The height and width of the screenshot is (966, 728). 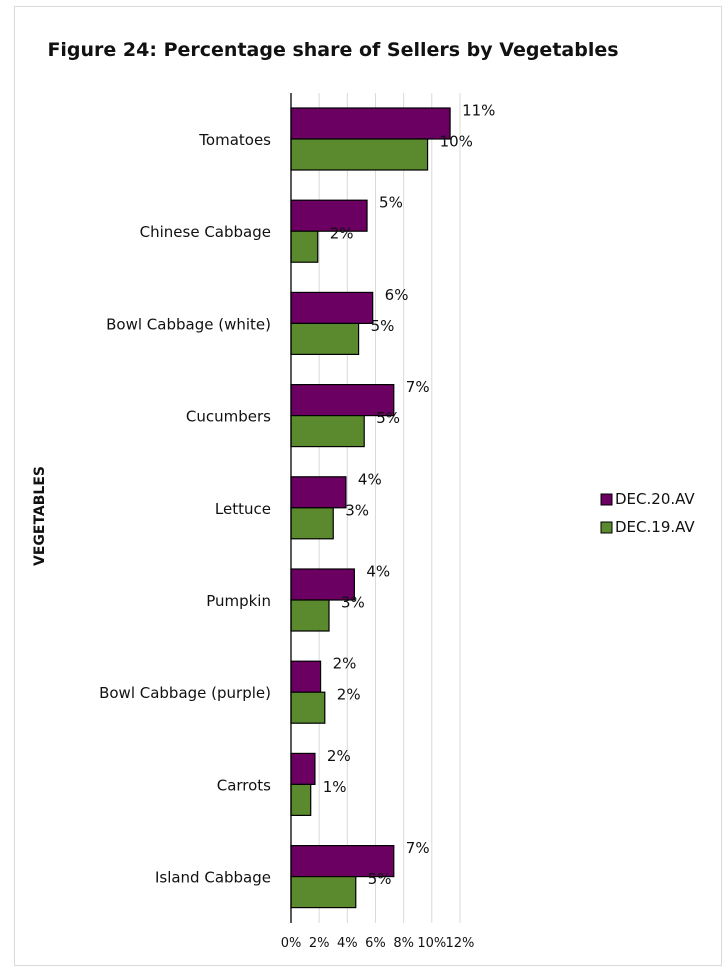 What do you see at coordinates (244, 785) in the screenshot?
I see `category-label: Carrots` at bounding box center [244, 785].